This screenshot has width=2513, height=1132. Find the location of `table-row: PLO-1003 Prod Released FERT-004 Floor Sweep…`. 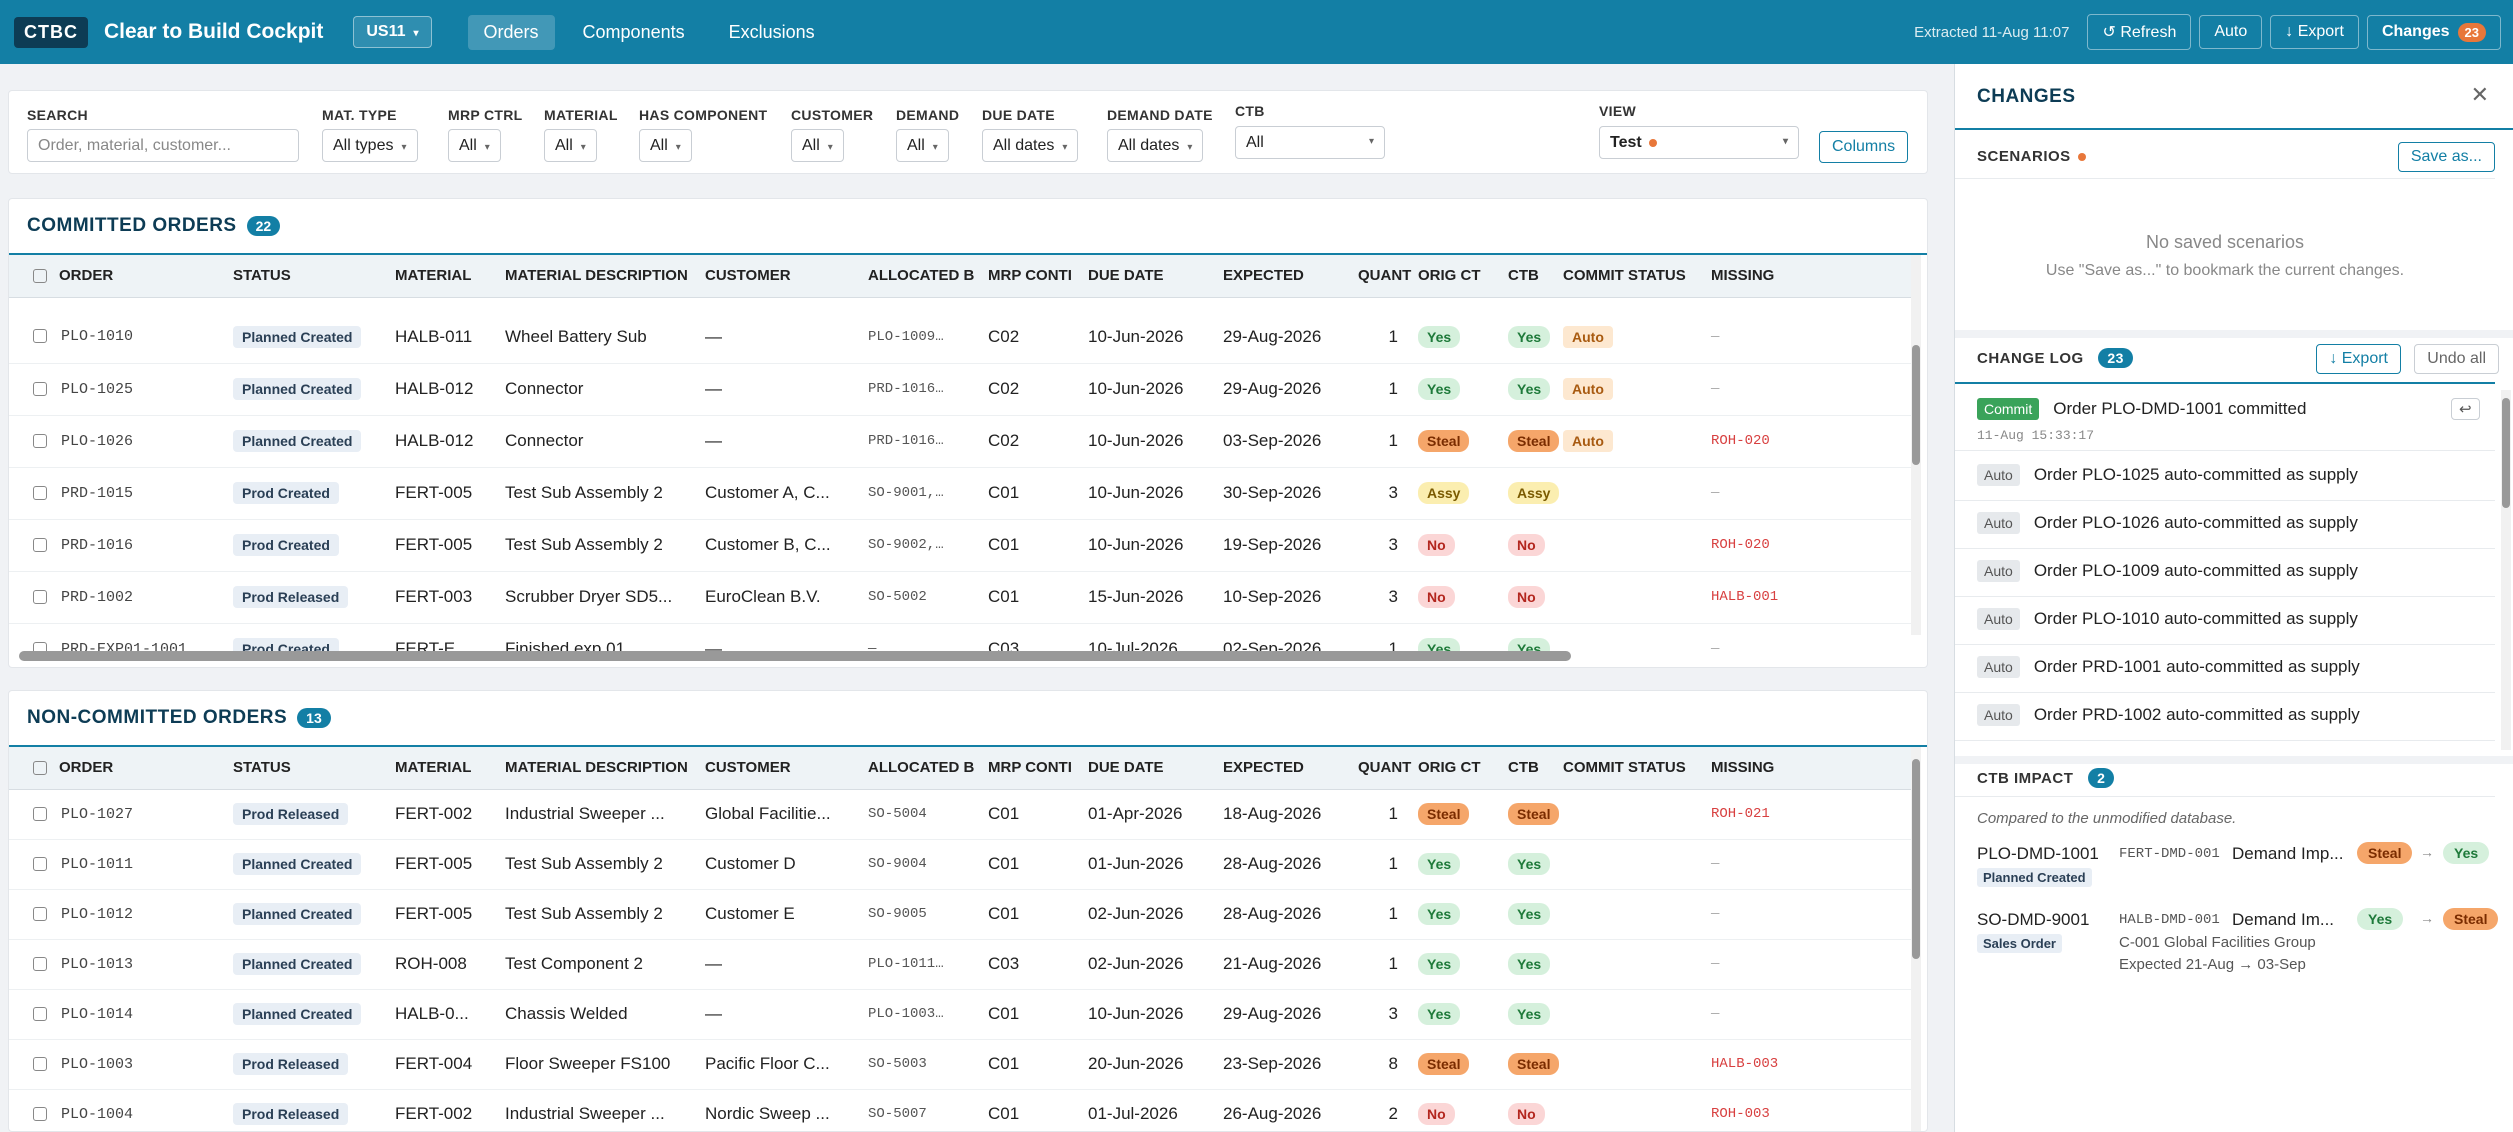

table-row: PLO-1003 Prod Released FERT-004 Floor Sweep… is located at coordinates (964, 1064).